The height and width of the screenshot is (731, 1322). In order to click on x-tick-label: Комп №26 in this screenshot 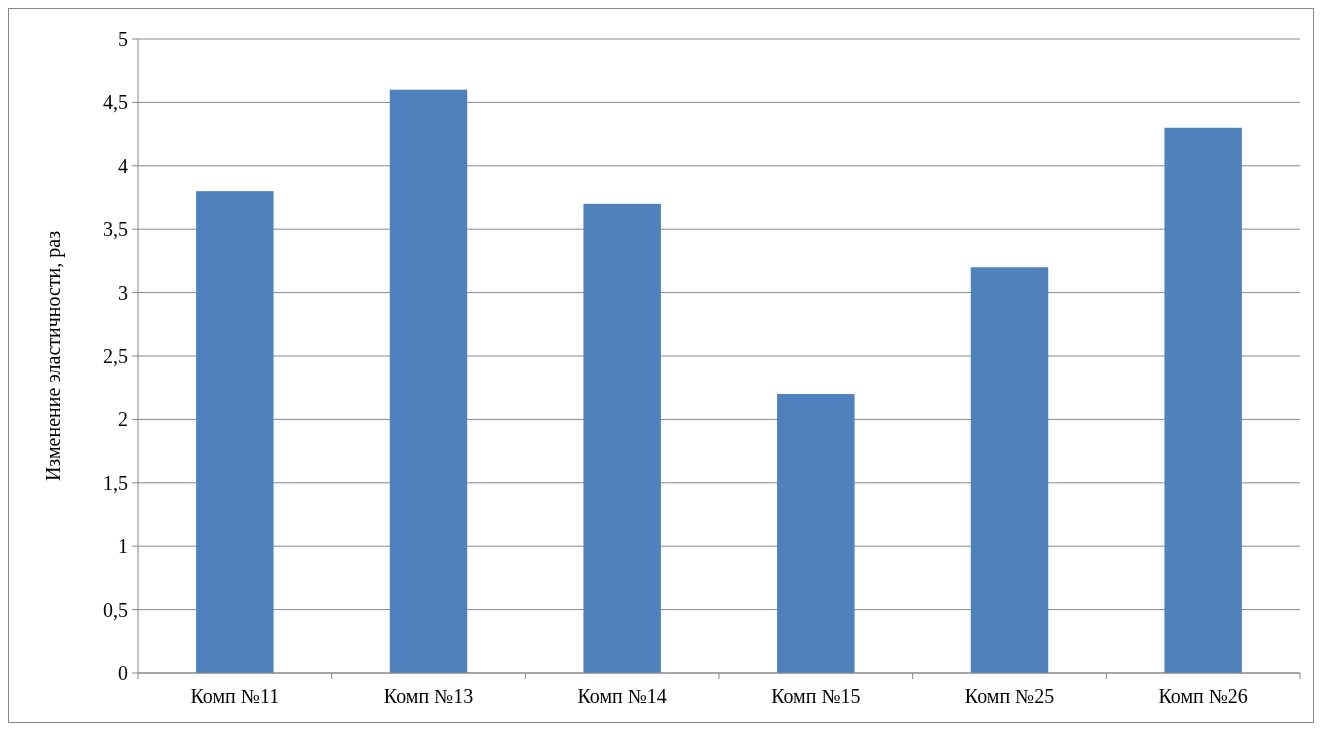, I will do `click(1203, 696)`.